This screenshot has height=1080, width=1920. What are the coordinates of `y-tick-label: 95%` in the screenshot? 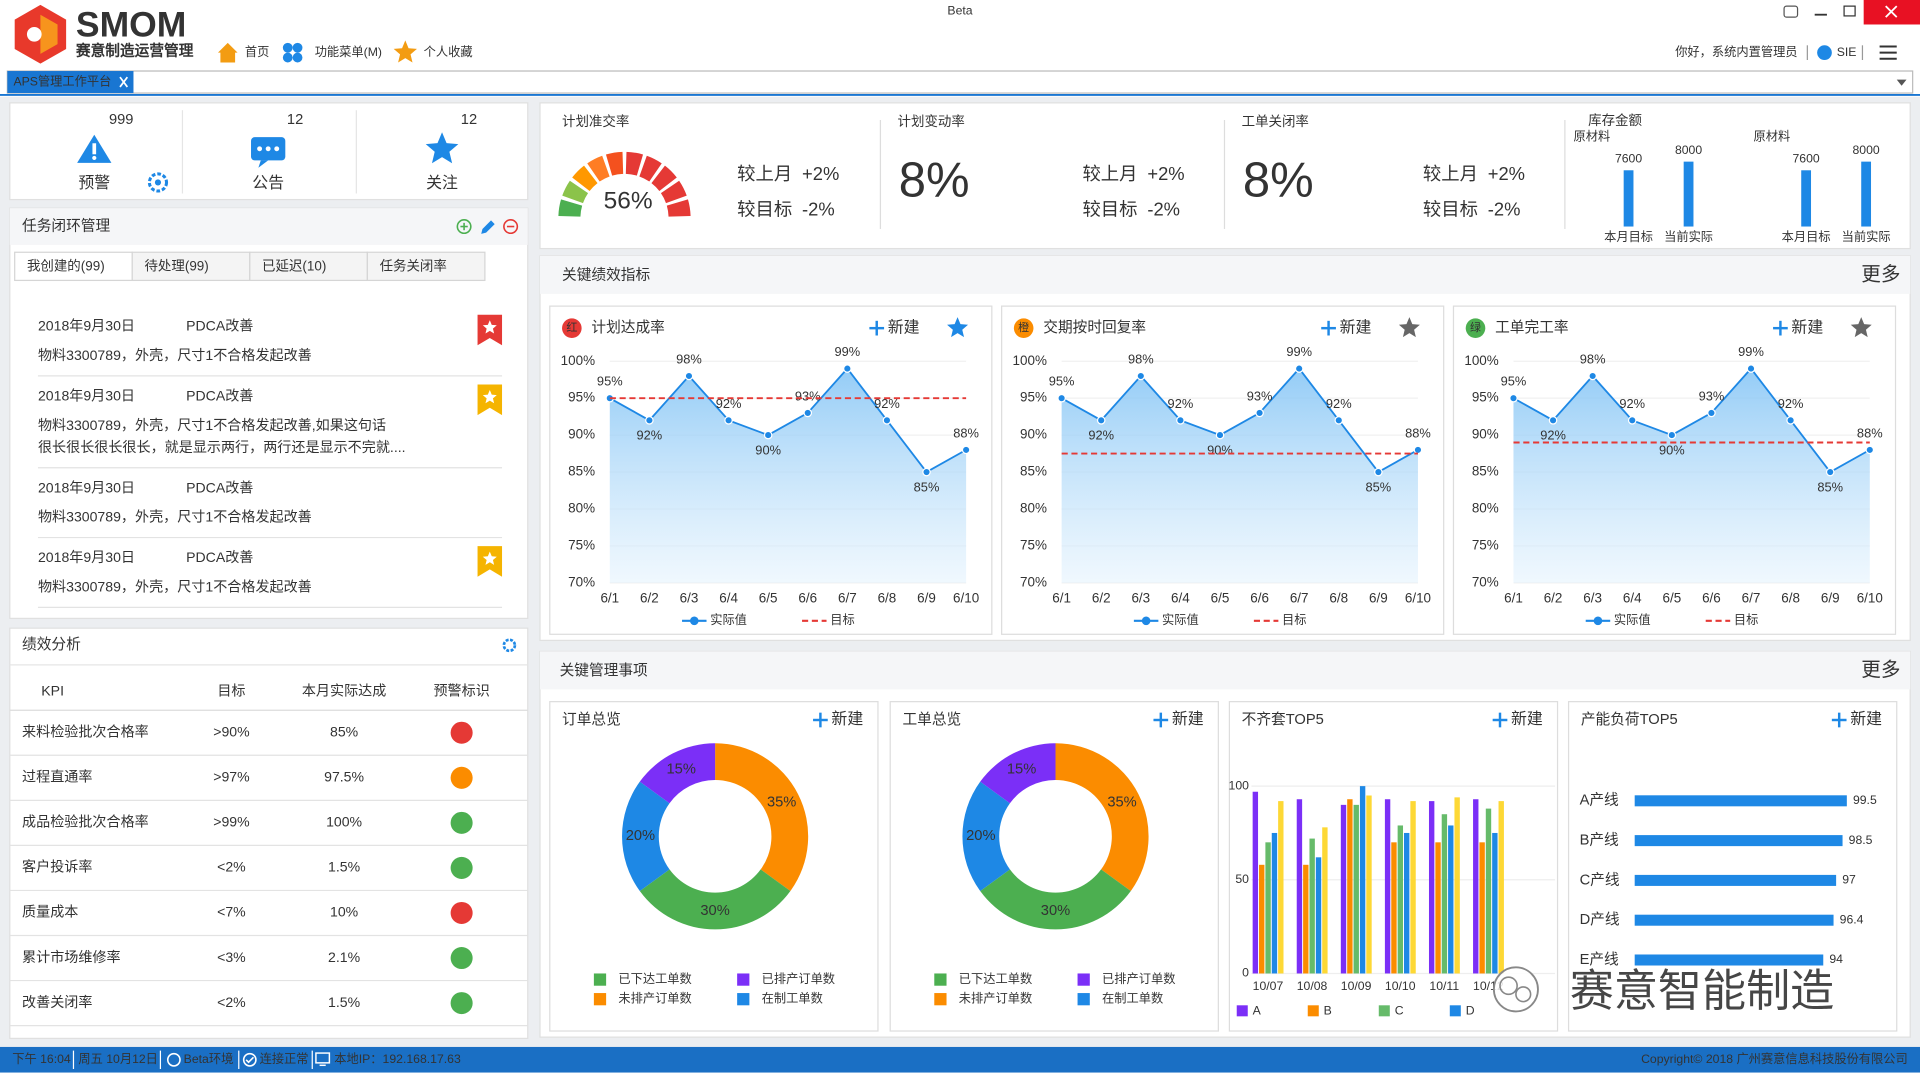 It's located at (1033, 397).